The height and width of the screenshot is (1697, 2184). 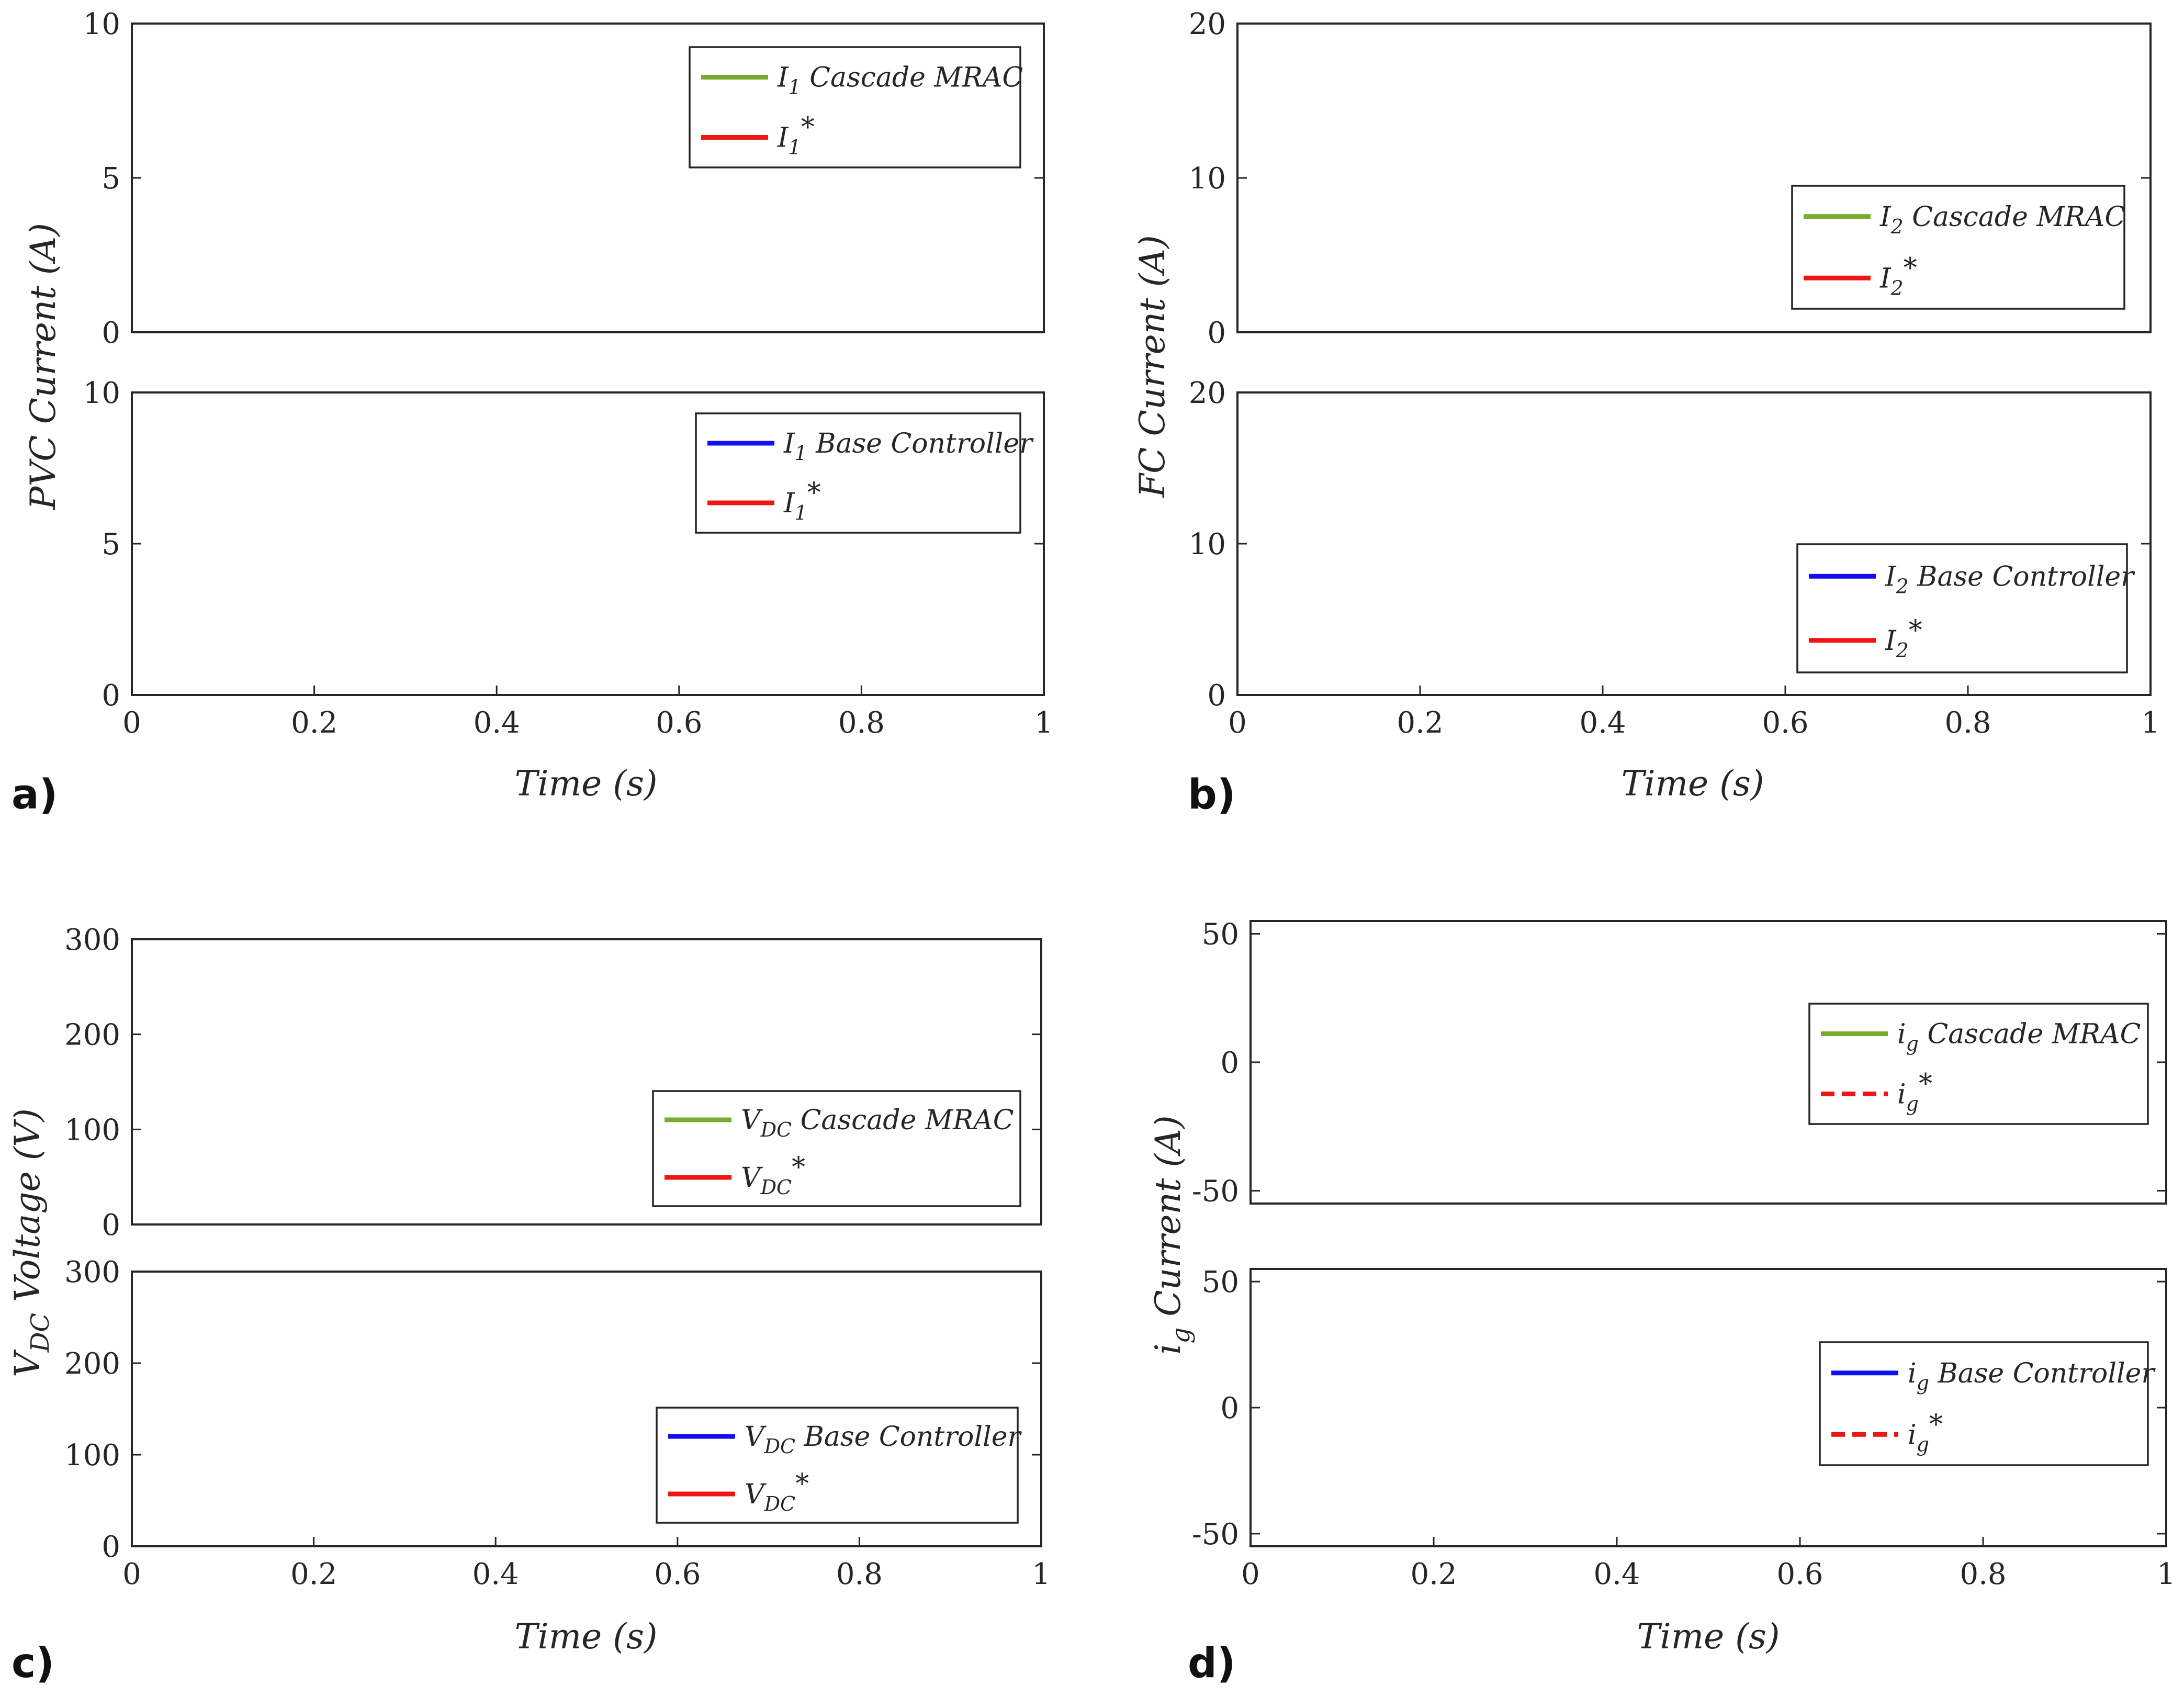 I want to click on panel-label: b), so click(x=1212, y=794).